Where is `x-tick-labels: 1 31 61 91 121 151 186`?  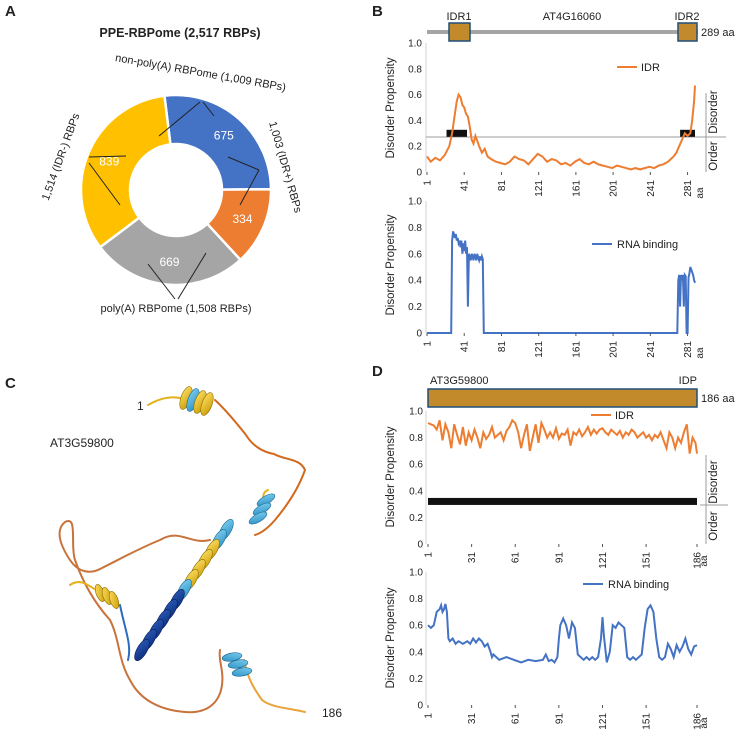
x-tick-labels: 1 31 61 91 121 151 186 is located at coordinates (564, 556).